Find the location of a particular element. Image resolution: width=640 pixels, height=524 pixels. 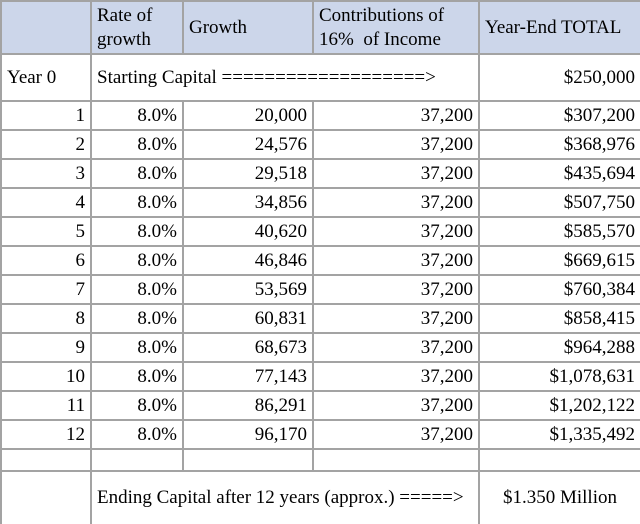

year0-label-cell: Year 0 is located at coordinates (46, 77).